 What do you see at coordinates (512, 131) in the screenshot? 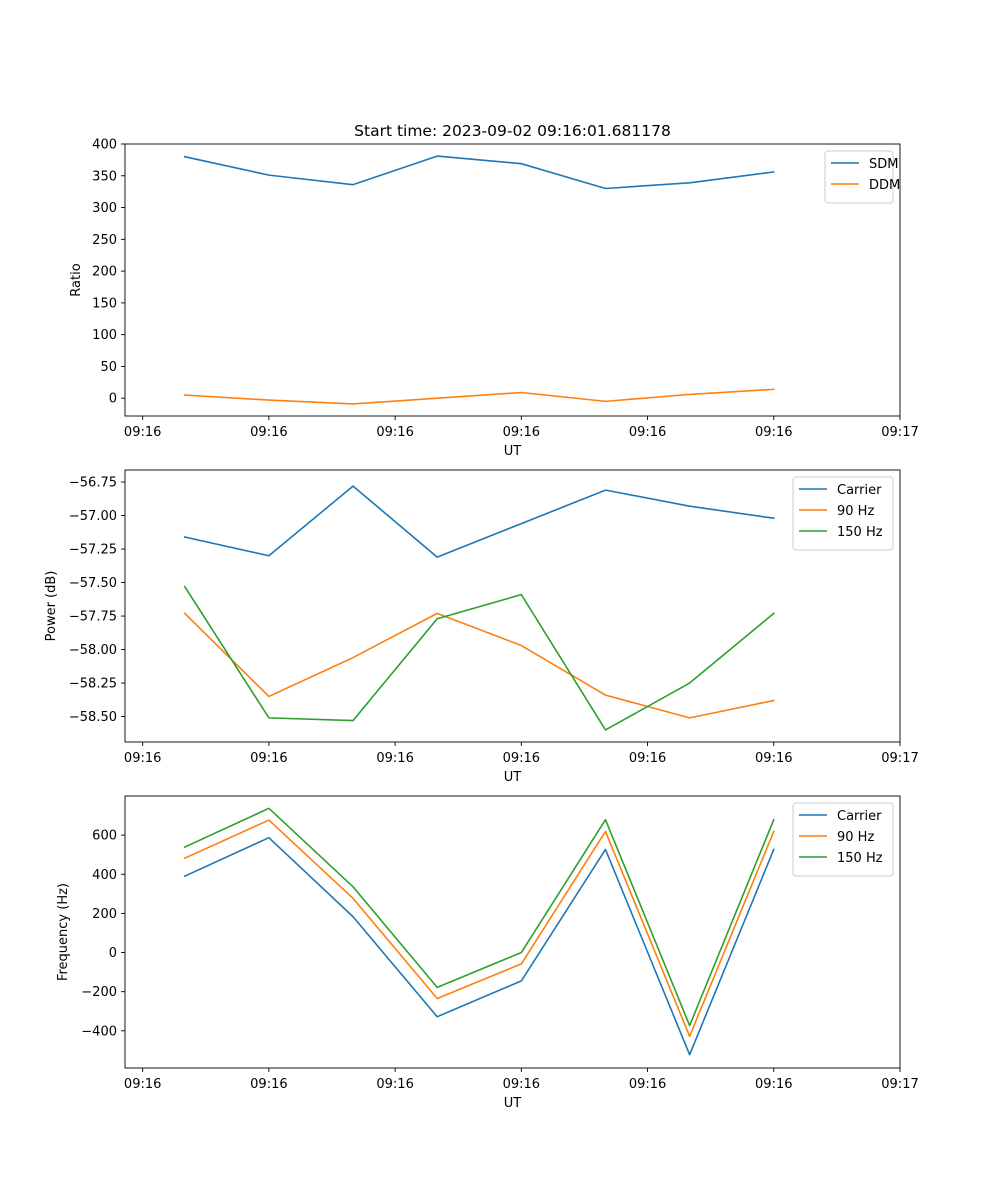
I see `figure-title: Start time: 2023-09-02 09:16:01.681178` at bounding box center [512, 131].